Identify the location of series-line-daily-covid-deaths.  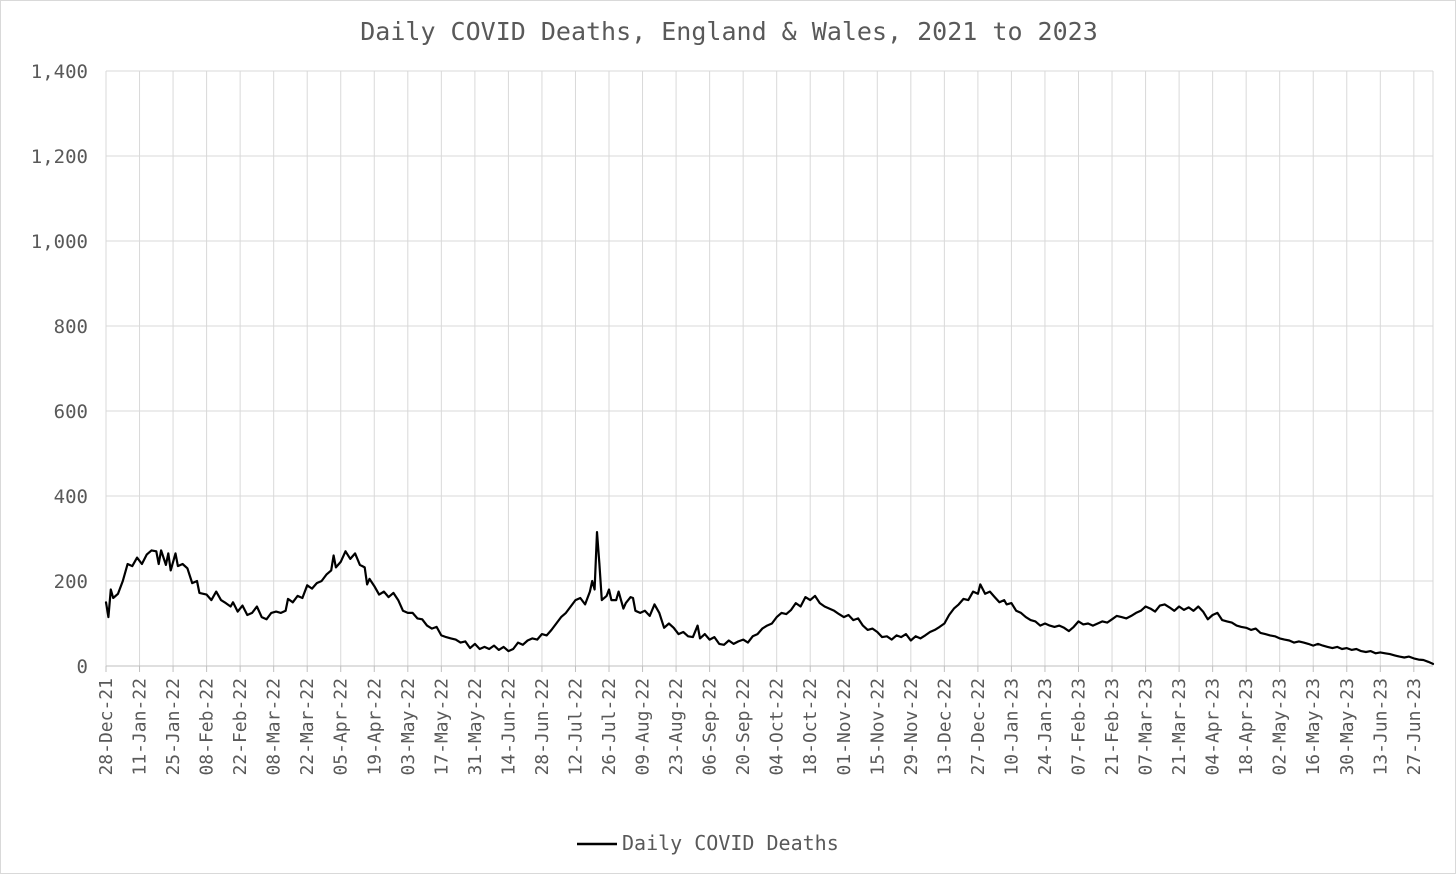
(769, 598).